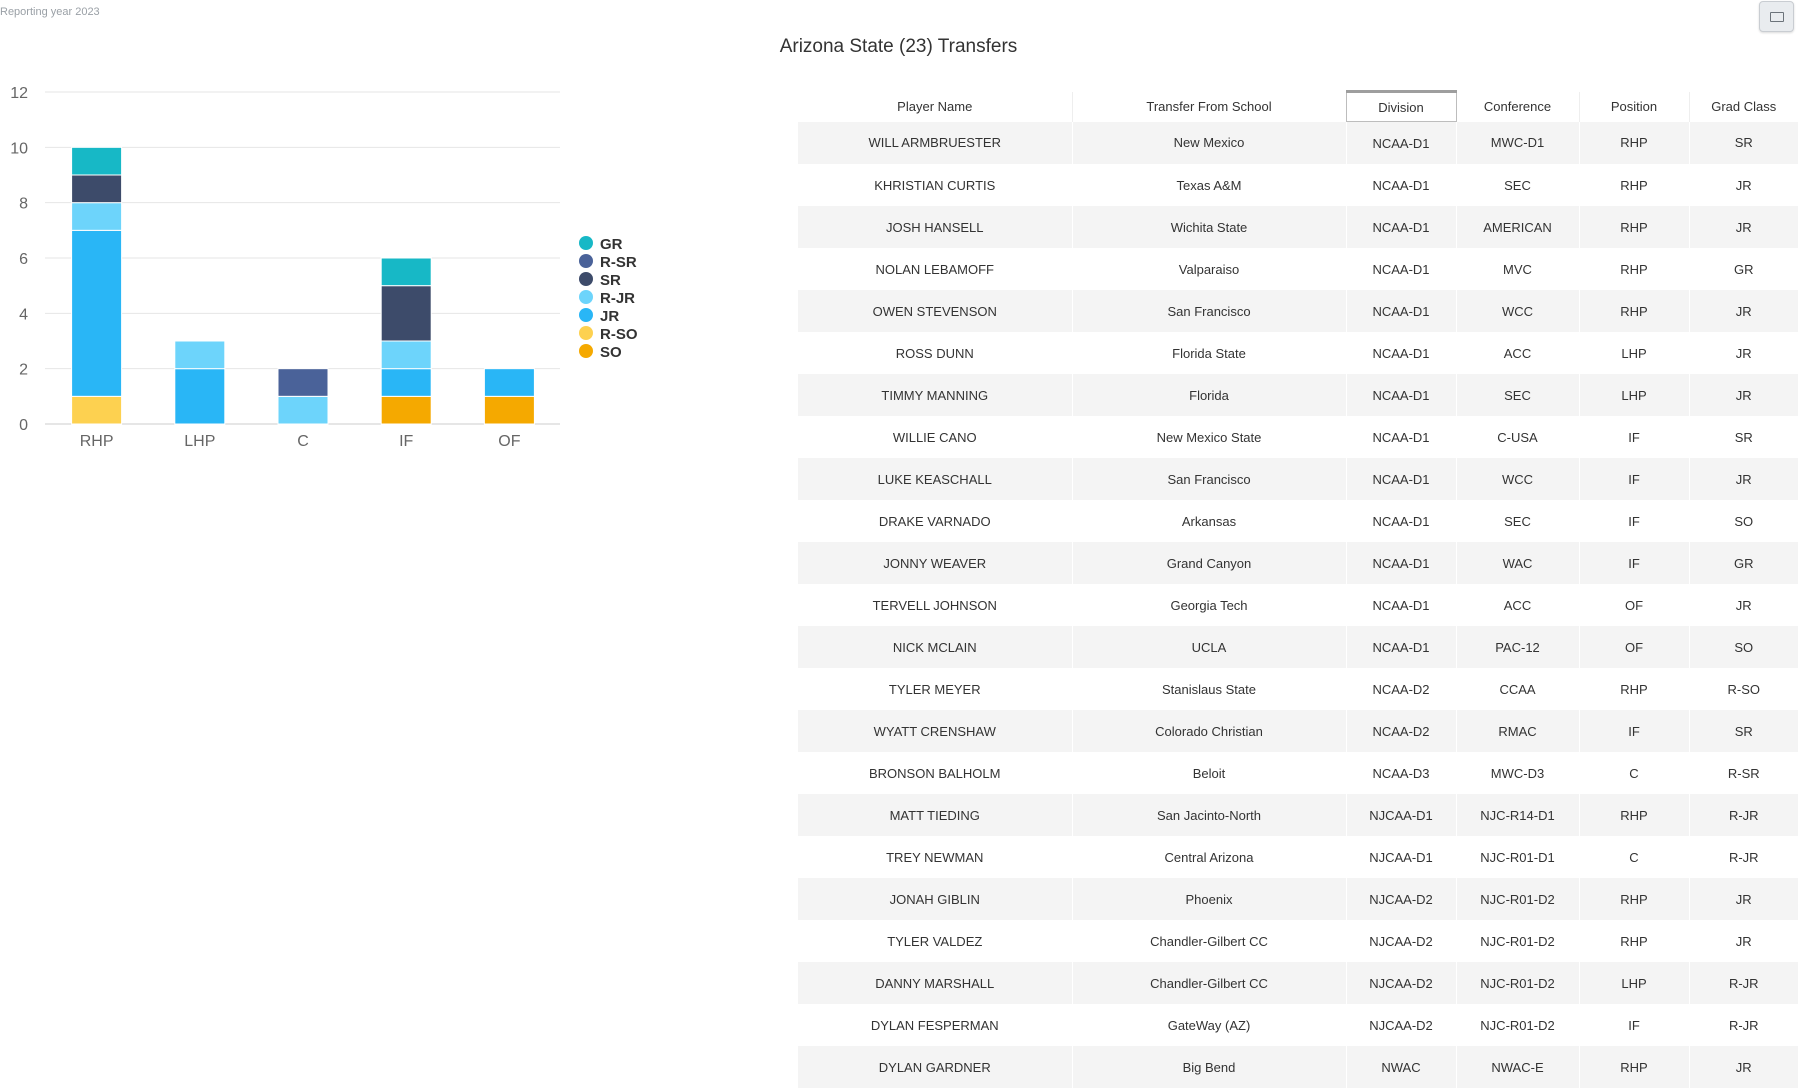  Describe the element at coordinates (1634, 605) in the screenshot. I see `table-cell: OF` at that location.